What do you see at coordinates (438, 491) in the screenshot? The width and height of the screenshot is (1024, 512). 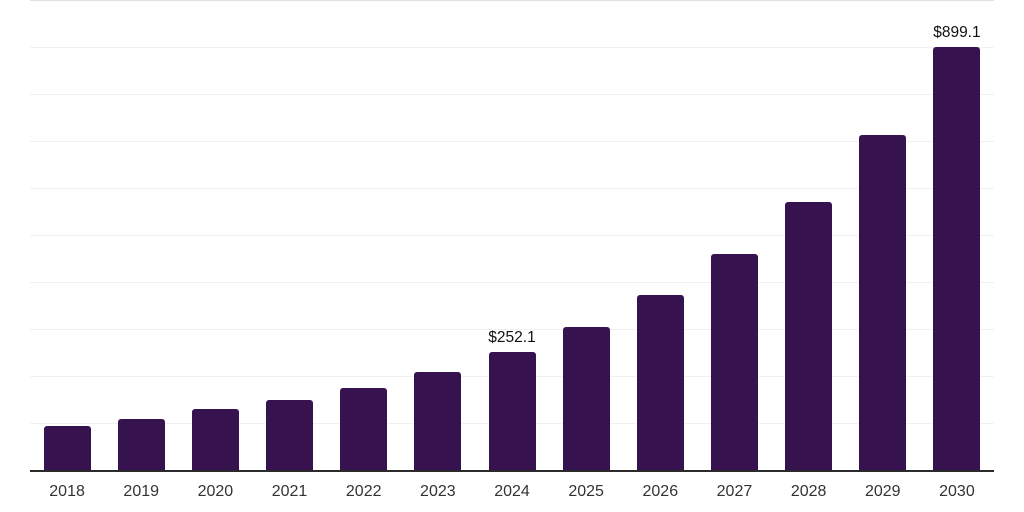 I see `x-tick-label-2023: 2023` at bounding box center [438, 491].